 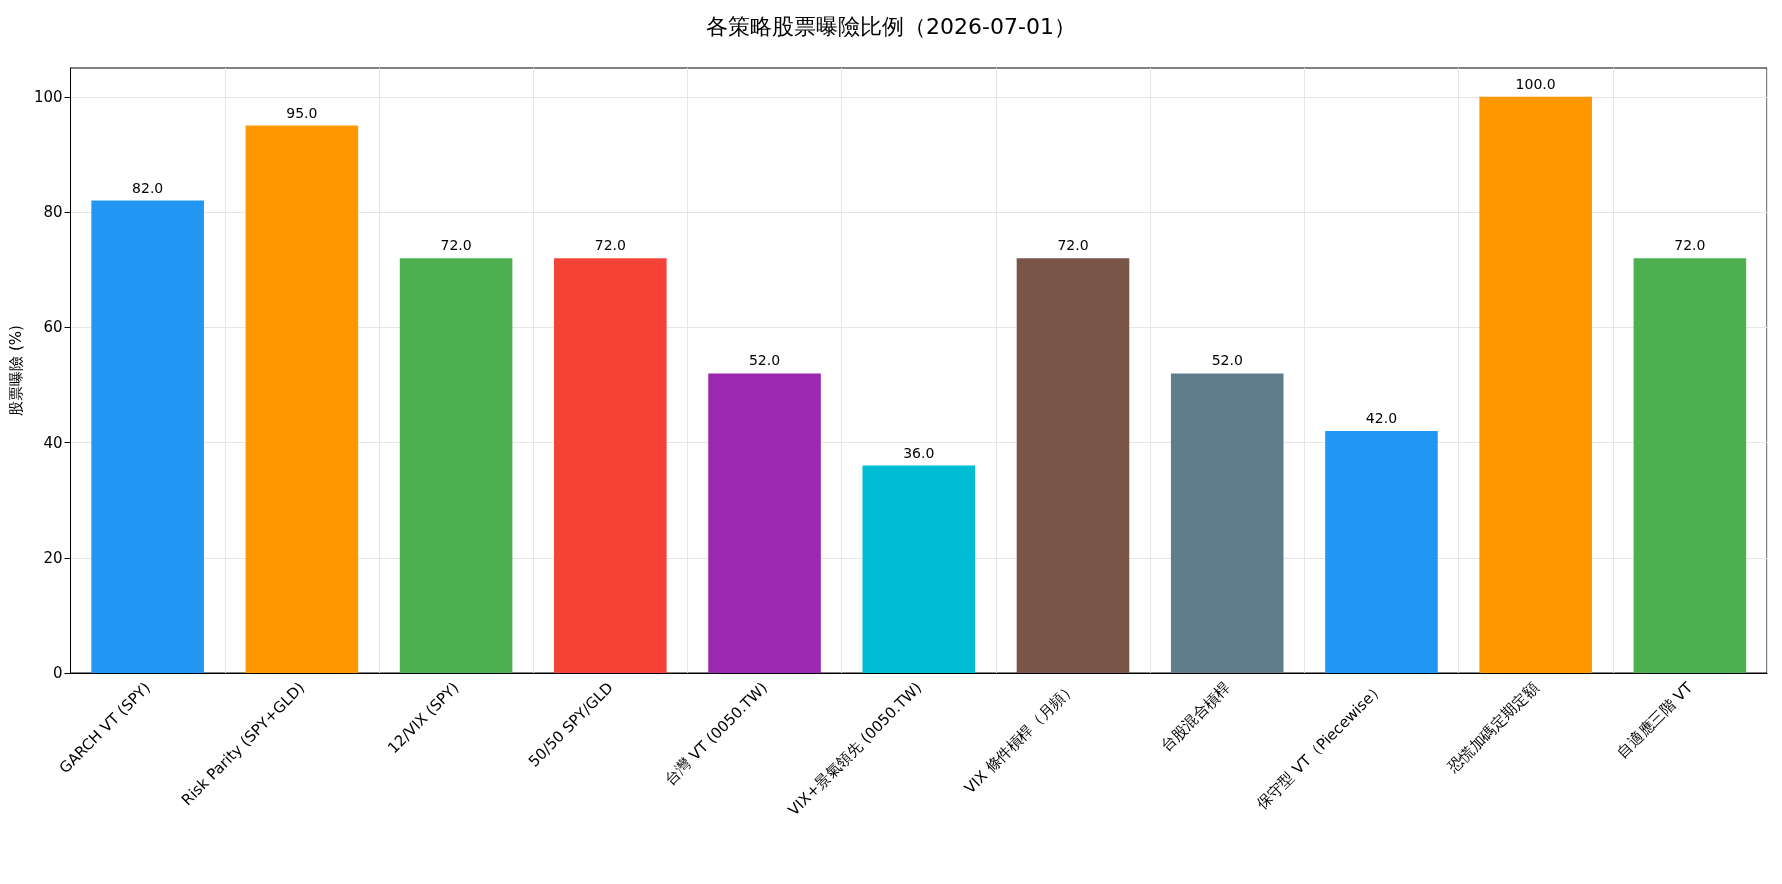 I want to click on y-tick-label: 60, so click(x=53, y=327).